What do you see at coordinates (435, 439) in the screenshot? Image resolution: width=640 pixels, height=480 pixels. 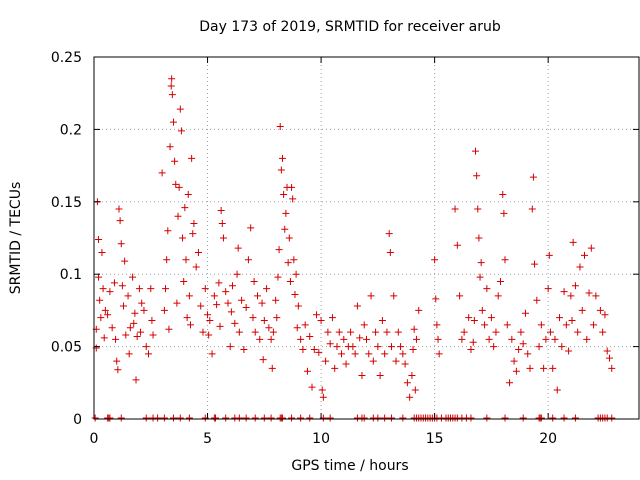 I see `x-tick-label: 15` at bounding box center [435, 439].